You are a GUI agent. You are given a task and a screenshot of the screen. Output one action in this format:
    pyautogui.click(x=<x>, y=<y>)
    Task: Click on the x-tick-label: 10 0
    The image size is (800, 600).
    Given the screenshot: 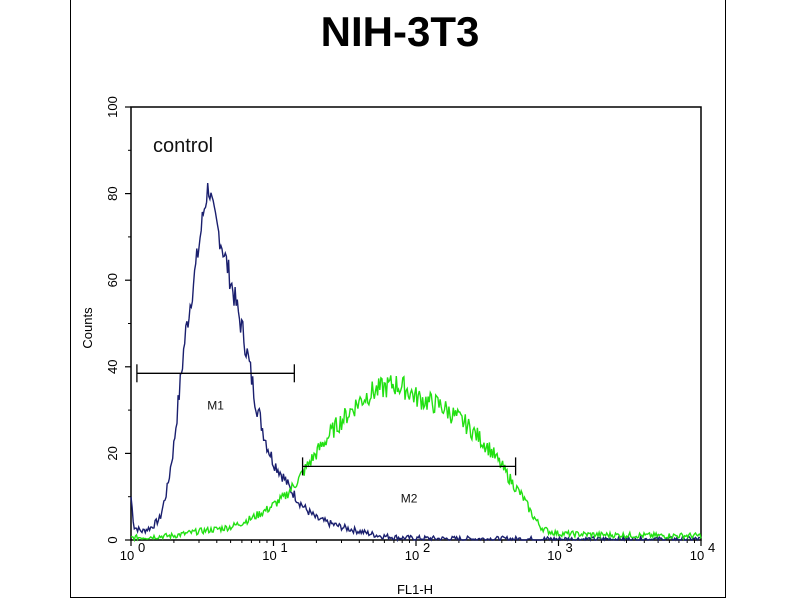 What is the action you would take?
    pyautogui.click(x=132, y=551)
    